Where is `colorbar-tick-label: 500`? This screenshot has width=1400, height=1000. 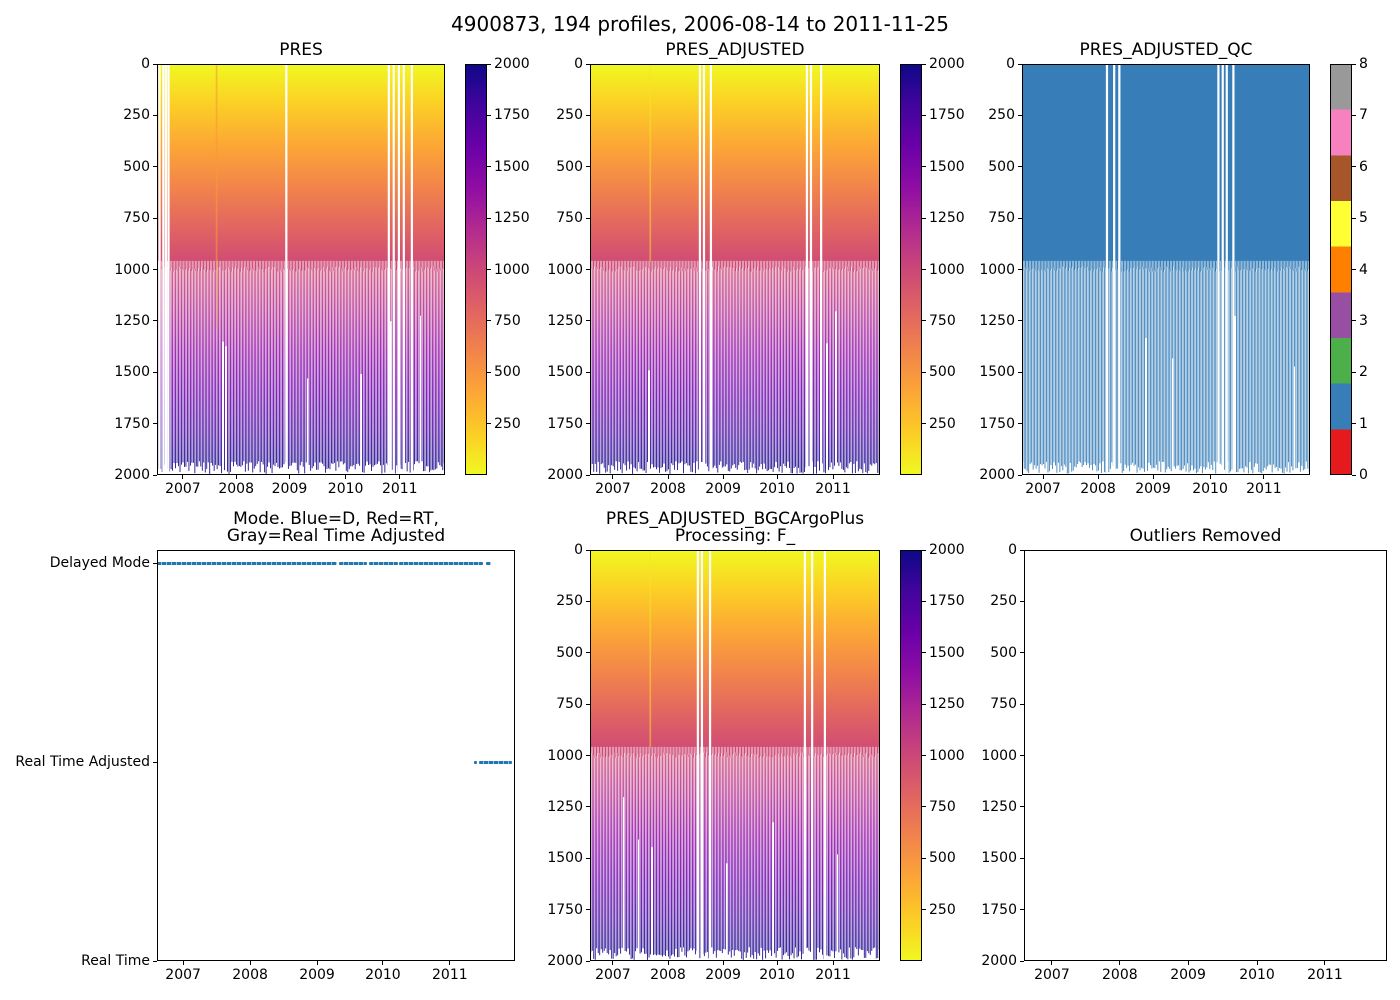
colorbar-tick-label: 500 is located at coordinates (942, 858).